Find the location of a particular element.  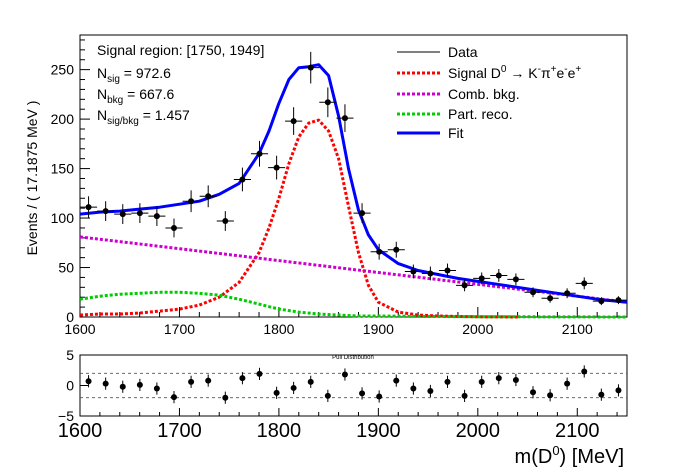

n-sig-text: Nsig = 972.6 is located at coordinates (134, 75).